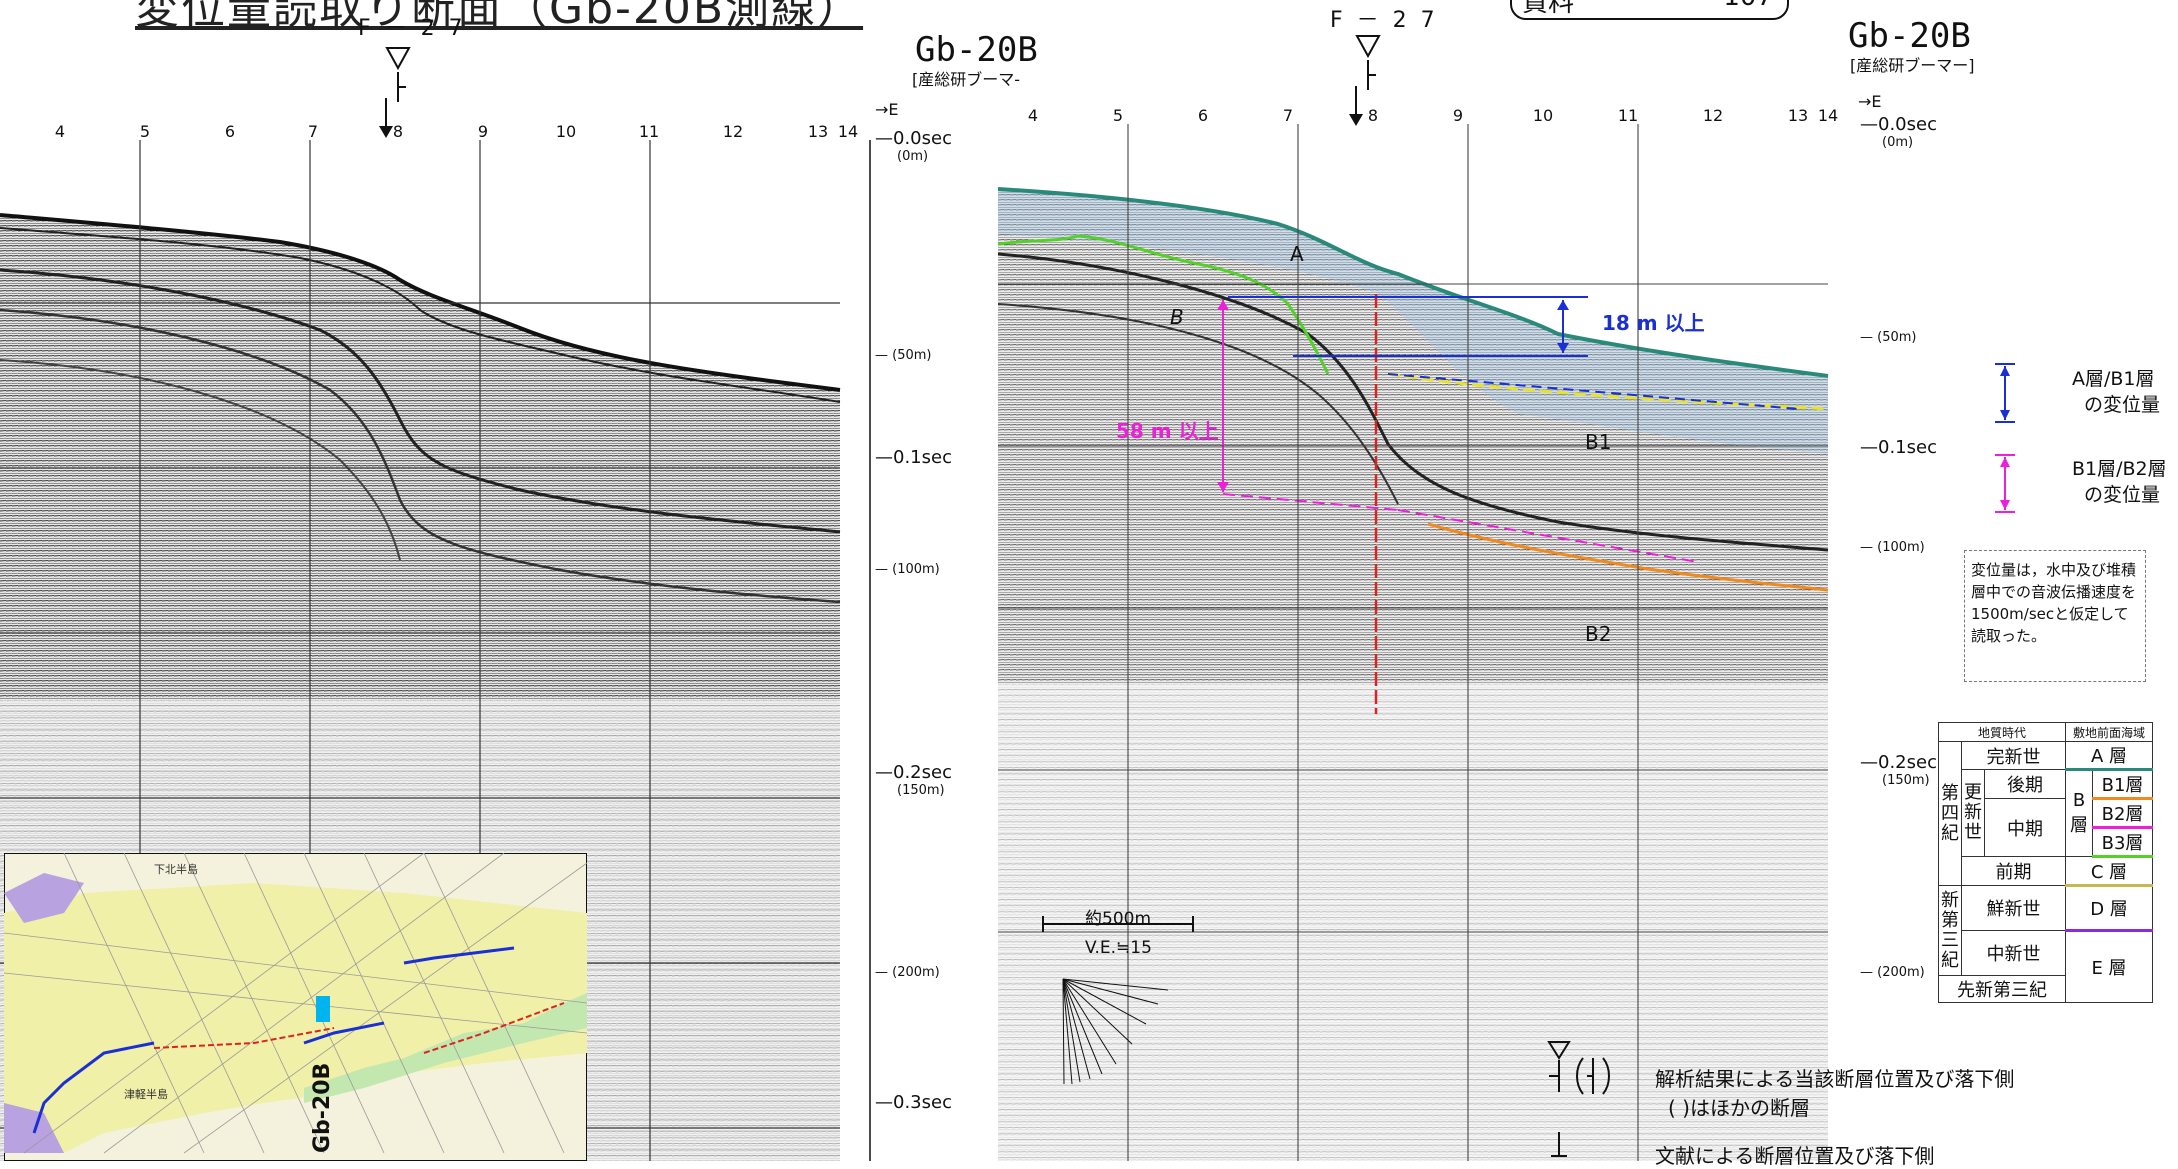  I want to click on page-title: 変位量読取り断面（Gb-20B測線）, so click(499, 17).